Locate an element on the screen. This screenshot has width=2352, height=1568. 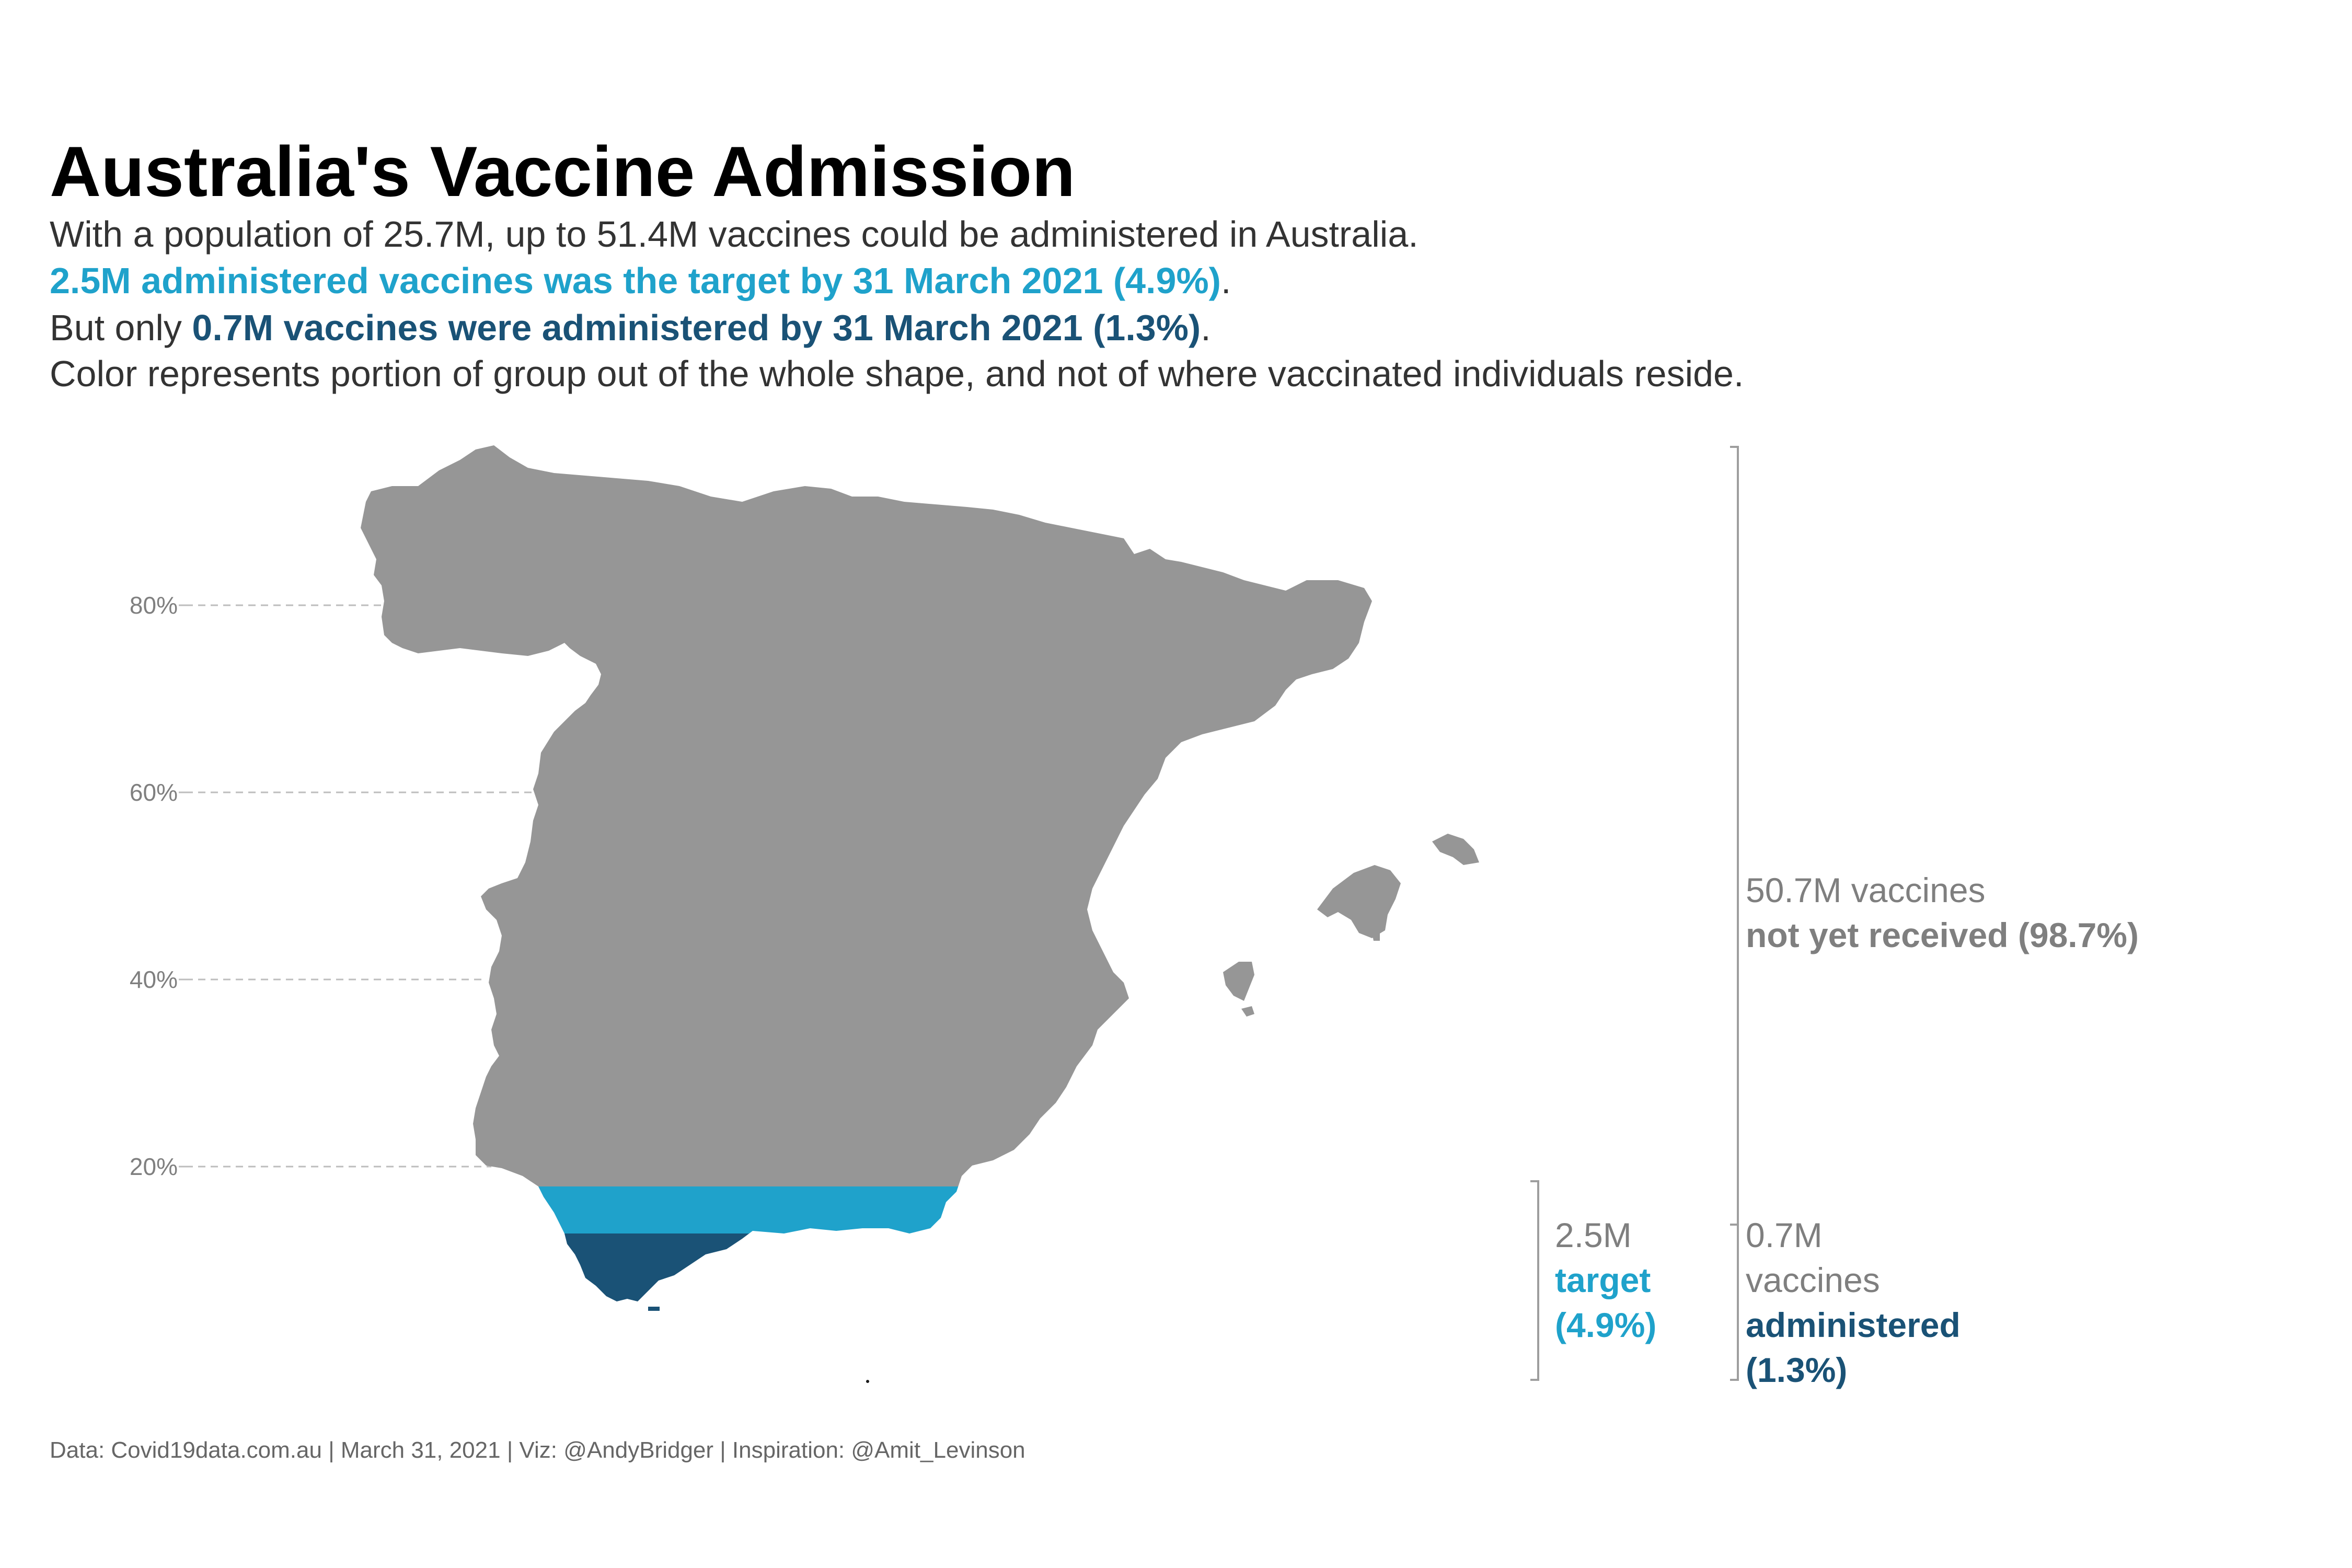
annotation-target: 2.5M target (4.9%) is located at coordinates (1605, 1280).